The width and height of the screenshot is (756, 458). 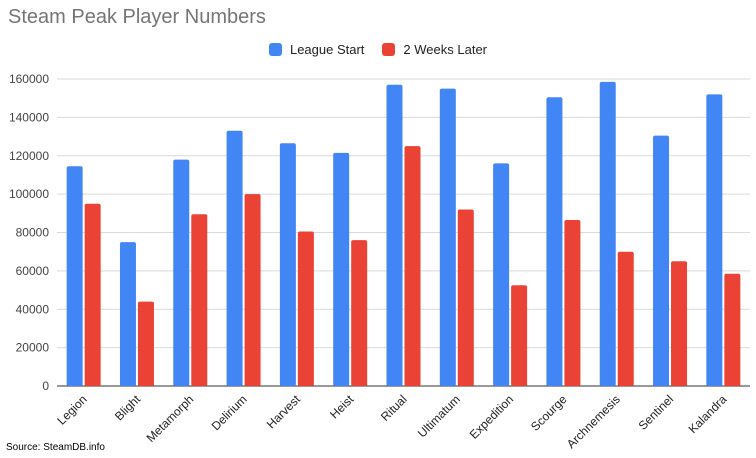 I want to click on x-tick-label-scourge: Scourge, so click(x=549, y=413).